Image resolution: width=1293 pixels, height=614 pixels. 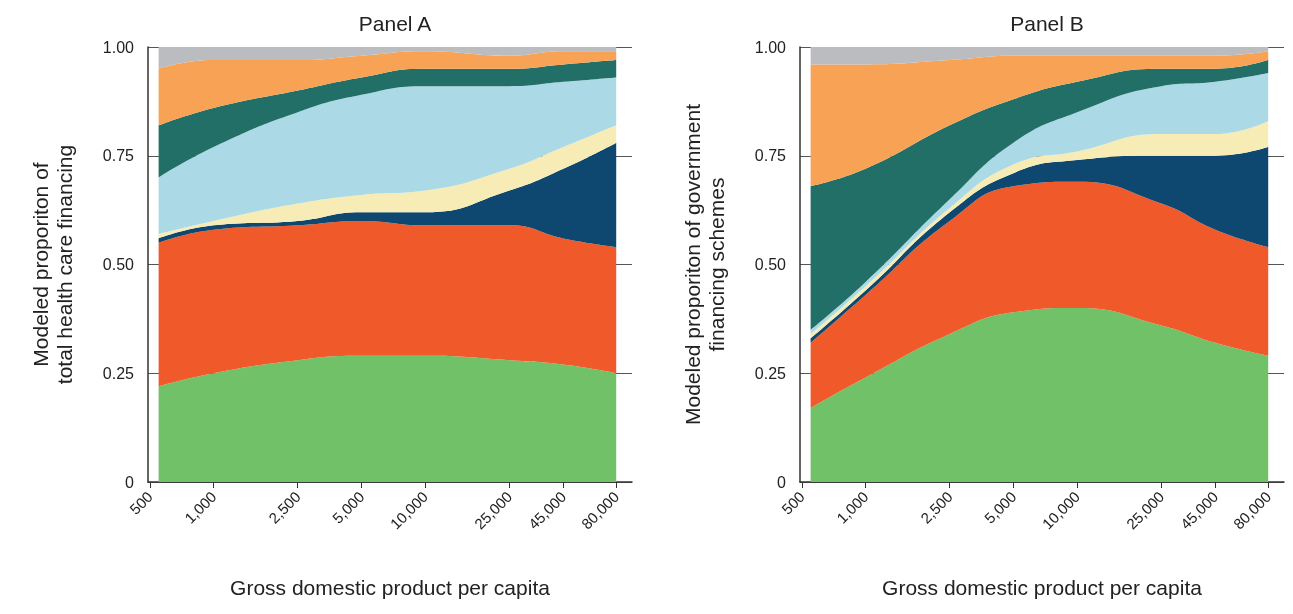 I want to click on chart-title: Panel B, so click(x=1047, y=23).